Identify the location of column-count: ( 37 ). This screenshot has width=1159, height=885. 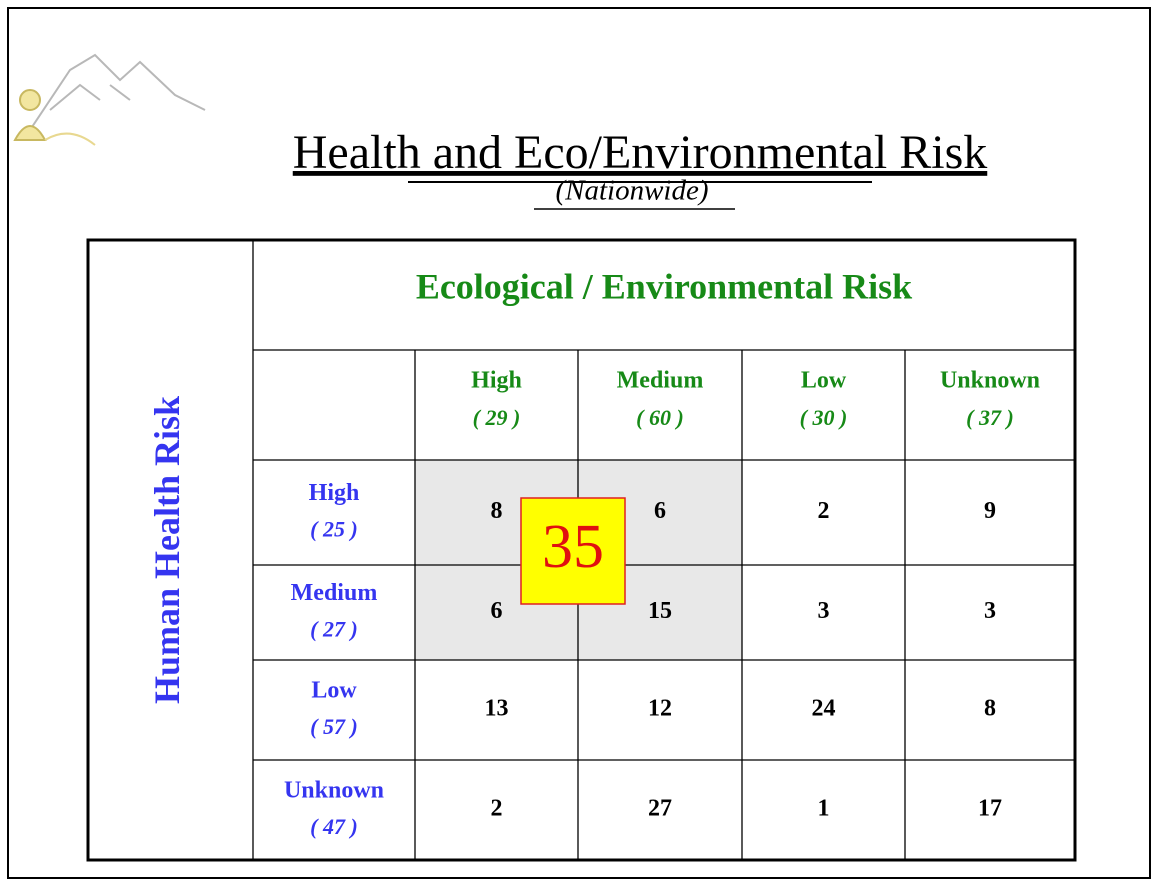
(990, 417).